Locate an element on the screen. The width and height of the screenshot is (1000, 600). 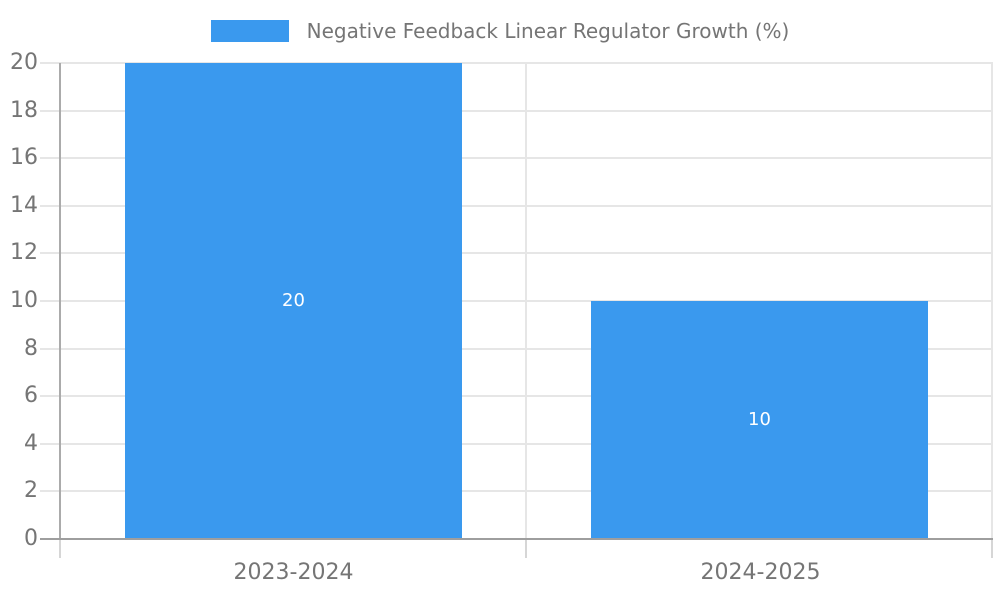
y-axis-line is located at coordinates (60, 301).